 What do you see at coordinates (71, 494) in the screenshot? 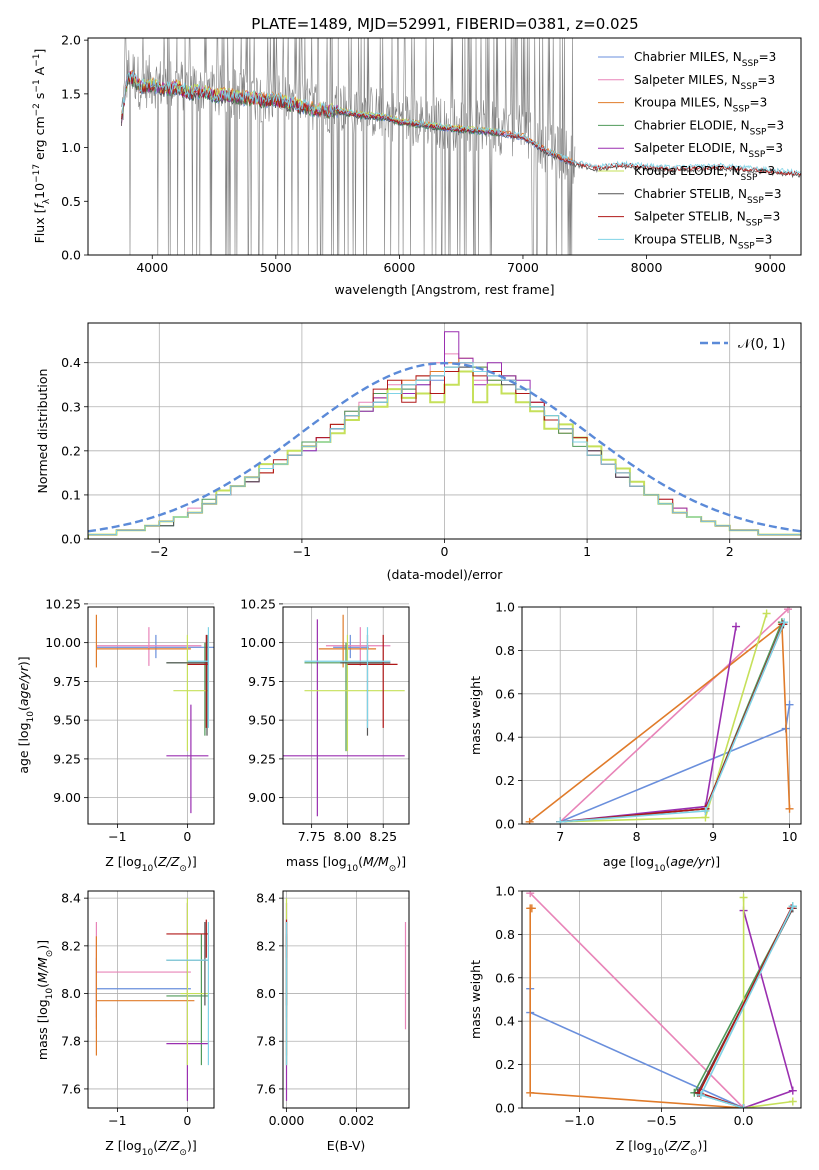
I see `y-tick-label: 0.1` at bounding box center [71, 494].